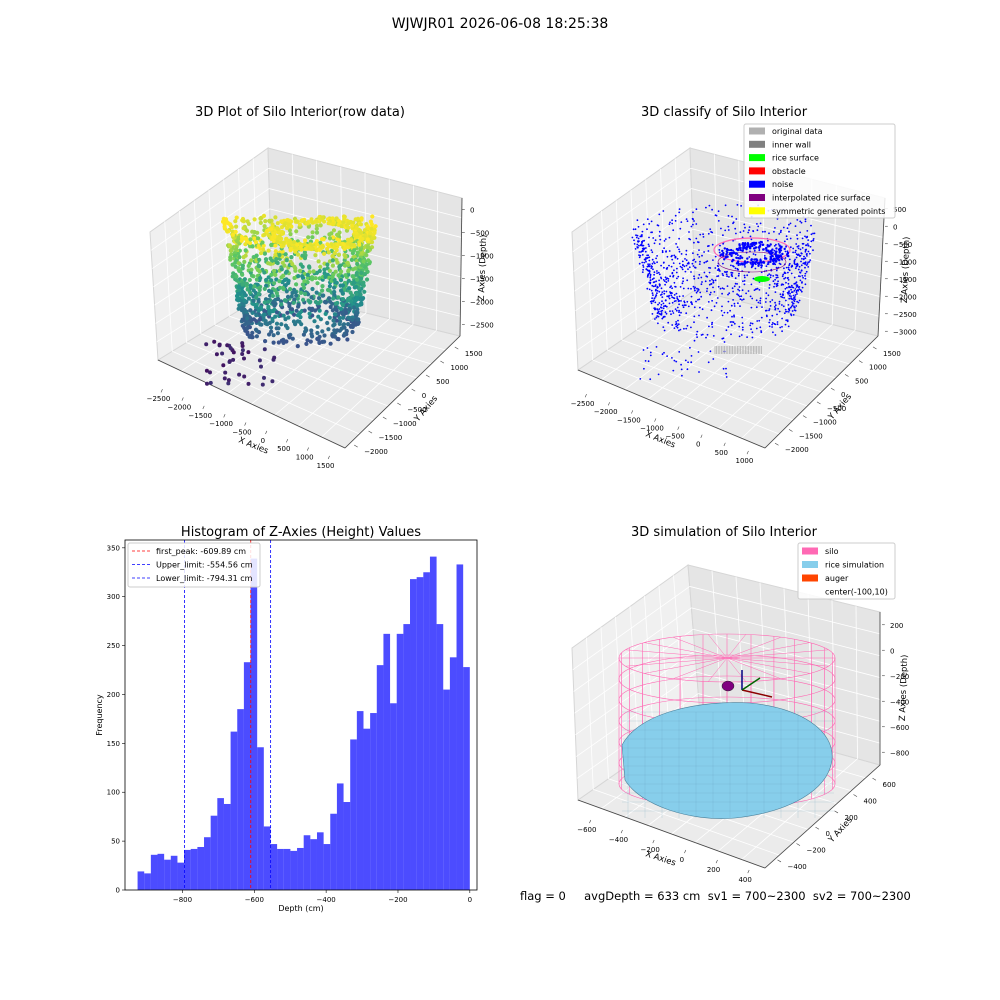 The image size is (1000, 1000). Describe the element at coordinates (204, 578) in the screenshot. I see `legend-label: Lower_limit: -794.31 cm` at that location.